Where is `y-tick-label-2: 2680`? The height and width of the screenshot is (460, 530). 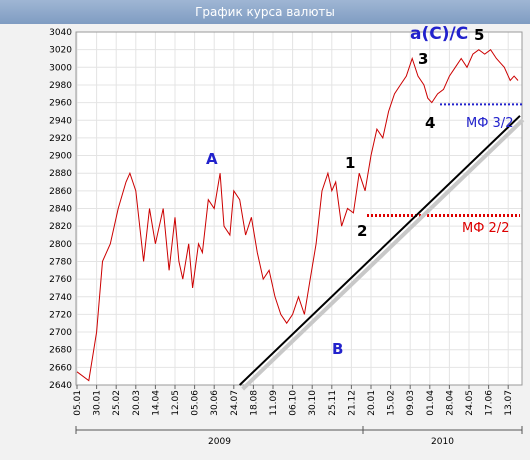 y-tick-label-2: 2680 is located at coordinates (60, 351).